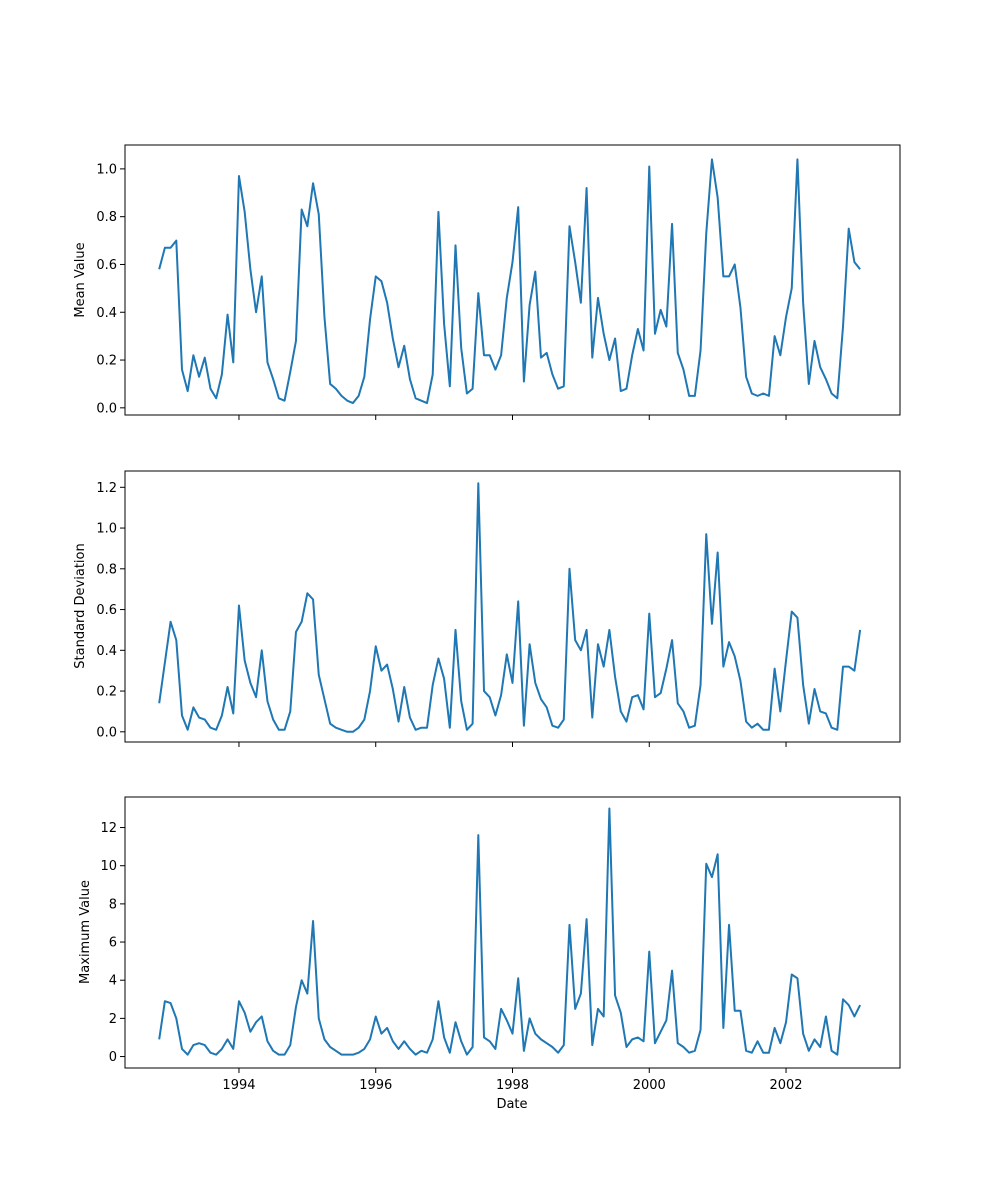  Describe the element at coordinates (510, 931) in the screenshot. I see `maximum-value-line` at that location.